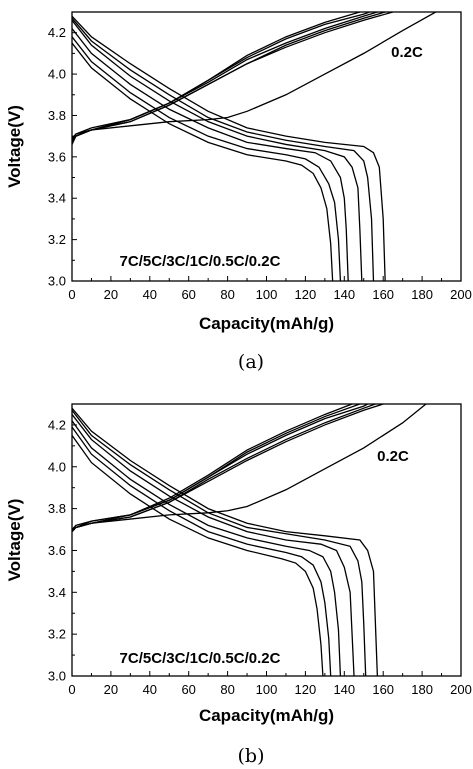 The width and height of the screenshot is (473, 769). What do you see at coordinates (251, 362) in the screenshot?
I see `panel-caption: (a)` at bounding box center [251, 362].